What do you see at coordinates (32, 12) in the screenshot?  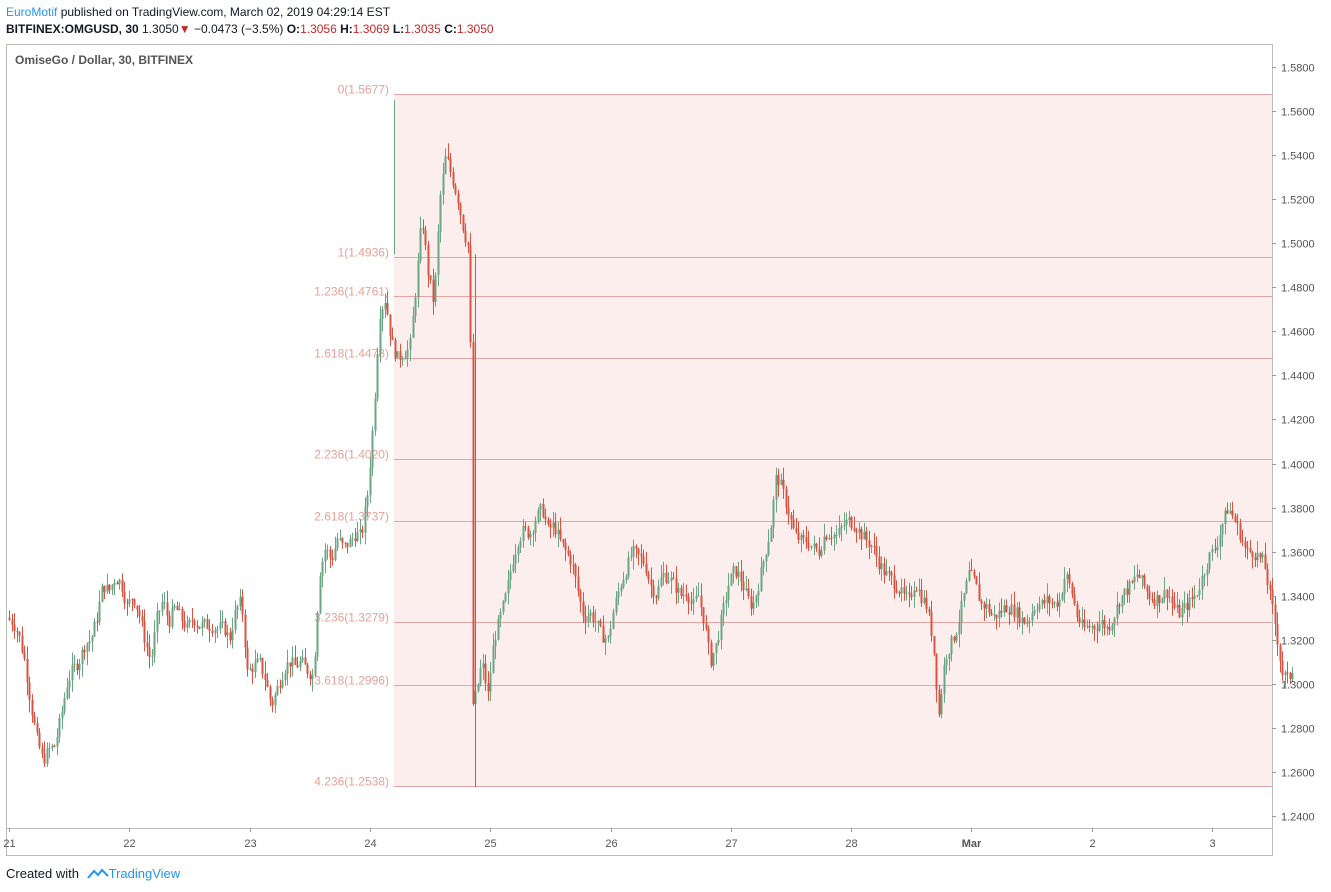 I see `author-link: EuroMotif` at bounding box center [32, 12].